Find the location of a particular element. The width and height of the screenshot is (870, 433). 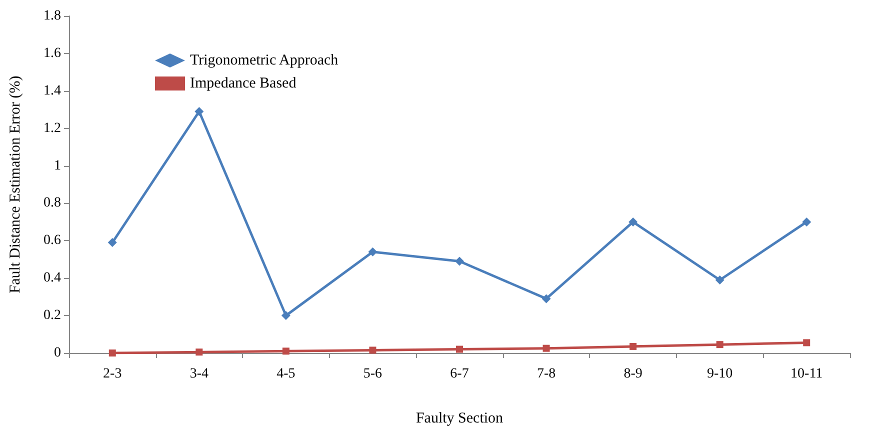

x-tick-label: 3-4 is located at coordinates (199, 374).